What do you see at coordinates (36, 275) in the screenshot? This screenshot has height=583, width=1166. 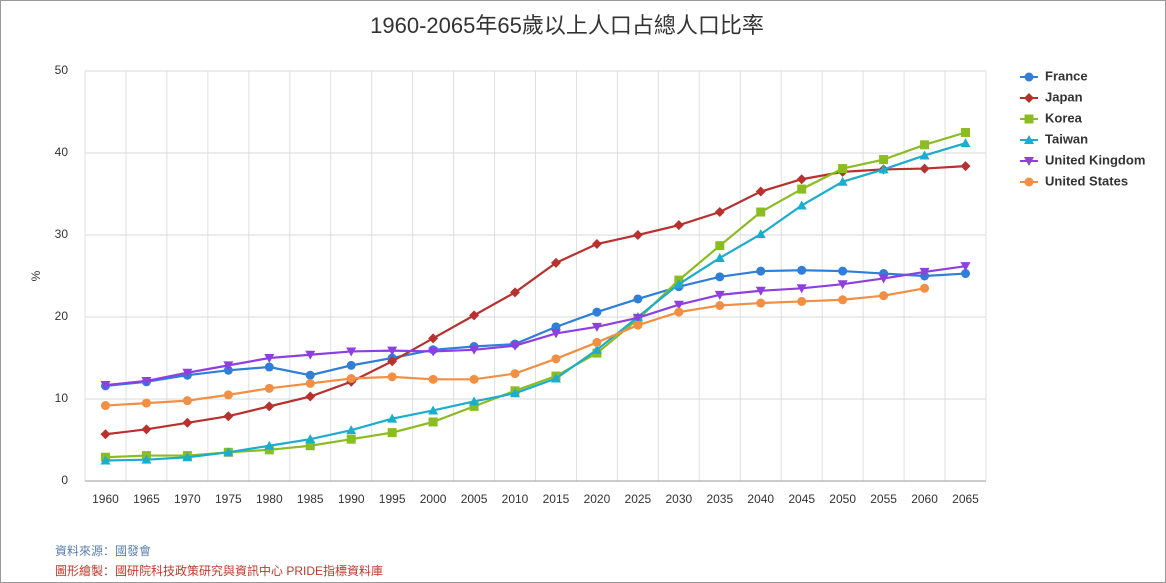 I see `y-axis-label: %` at bounding box center [36, 275].